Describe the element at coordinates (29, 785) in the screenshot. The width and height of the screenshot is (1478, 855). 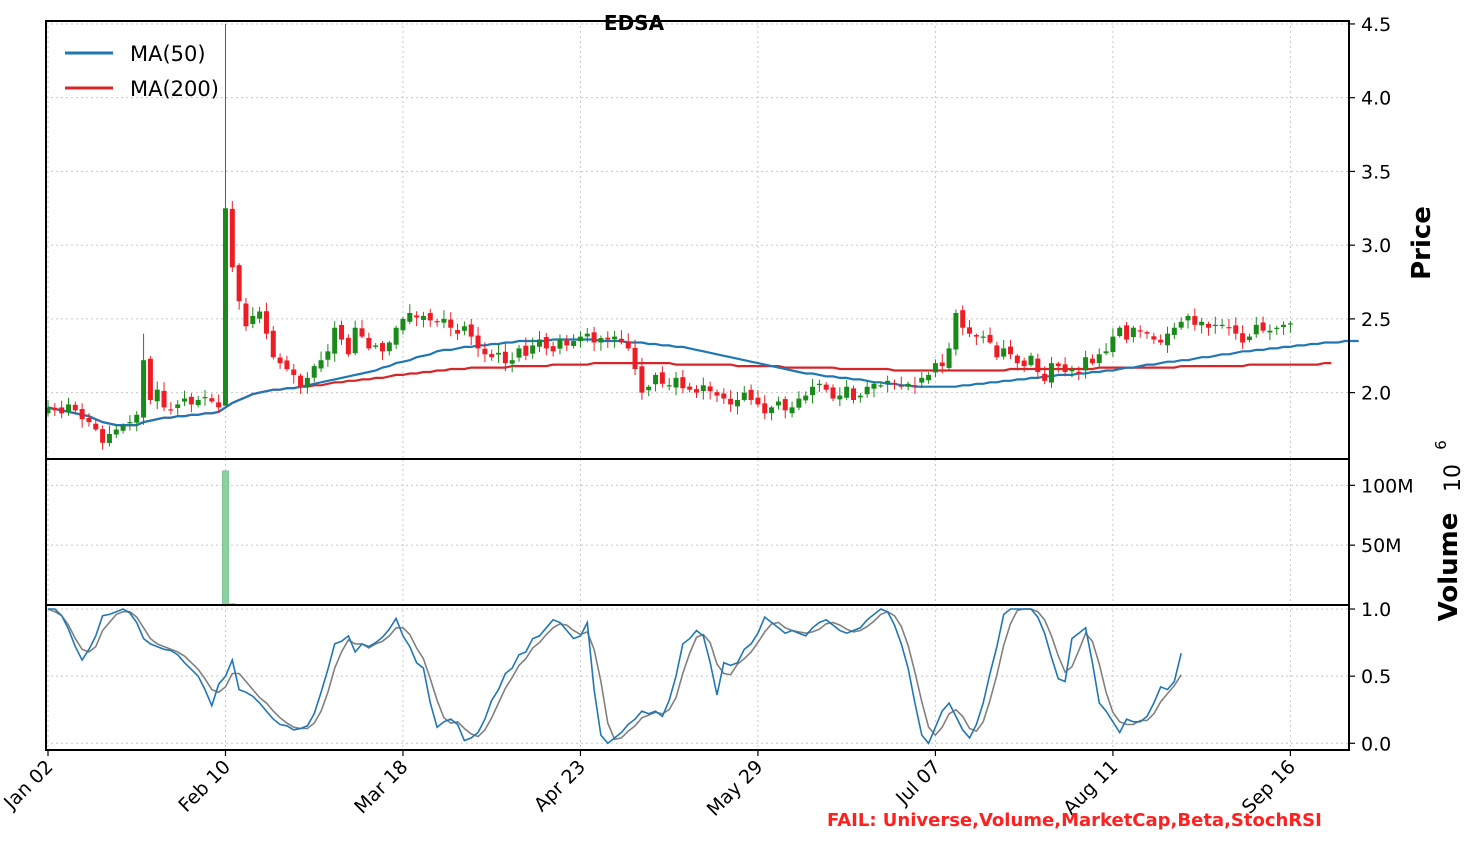
I see `x-tick-label: Jan 02` at that location.